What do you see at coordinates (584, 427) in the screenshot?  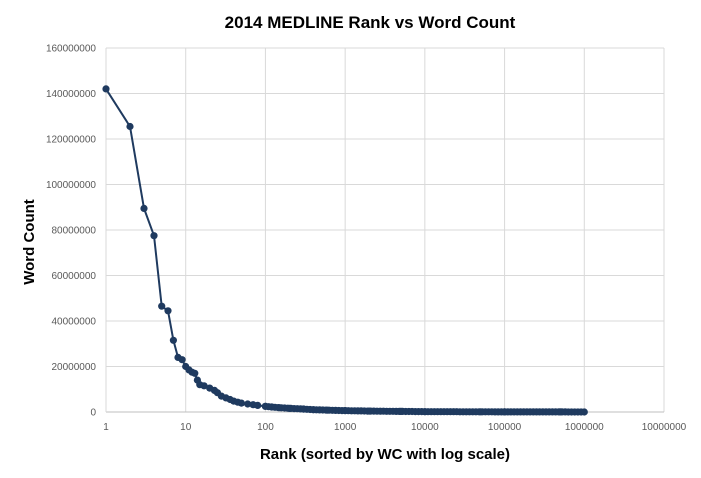 I see `x-tick-label: 1000000` at bounding box center [584, 427].